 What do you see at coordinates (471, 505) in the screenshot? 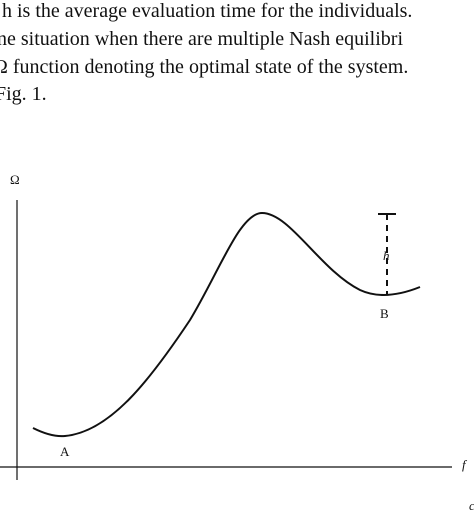
I see `x-axis-subscript: c` at bounding box center [471, 505].